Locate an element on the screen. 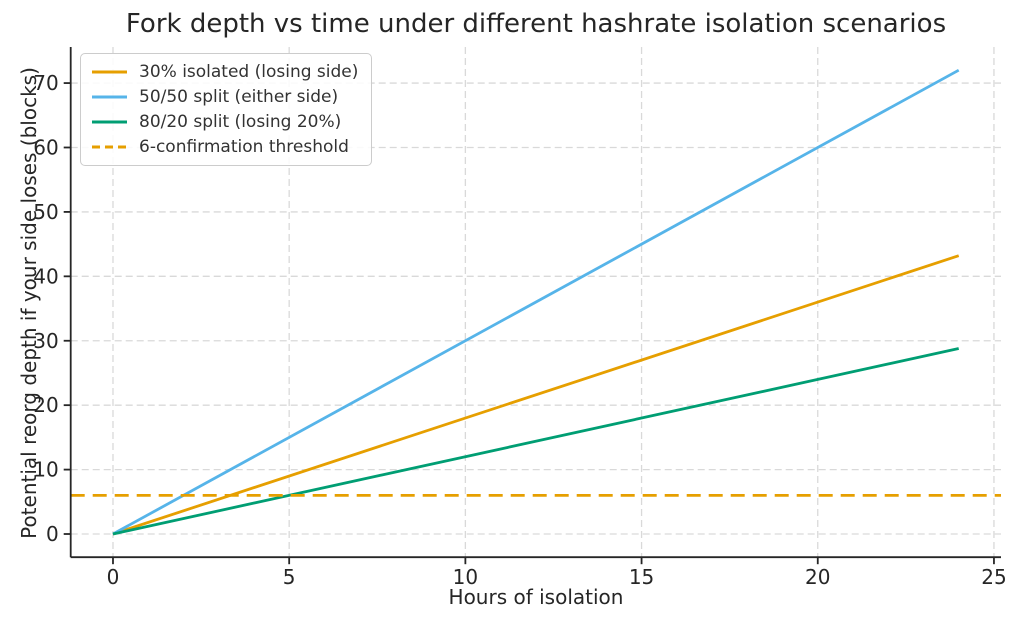  x-tick-label: 5 is located at coordinates (289, 577).